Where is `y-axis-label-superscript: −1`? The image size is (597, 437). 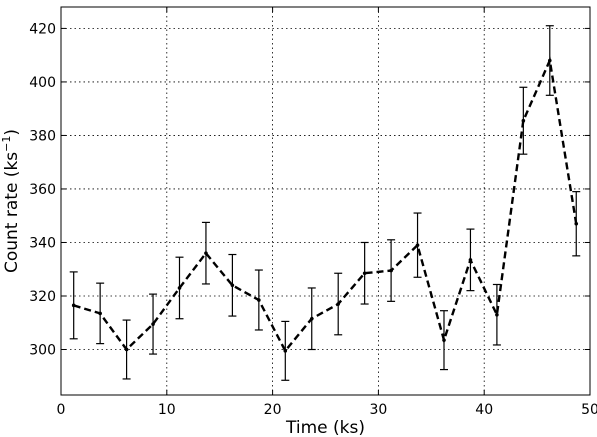 y-axis-label-superscript: −1 is located at coordinates (6, 144).